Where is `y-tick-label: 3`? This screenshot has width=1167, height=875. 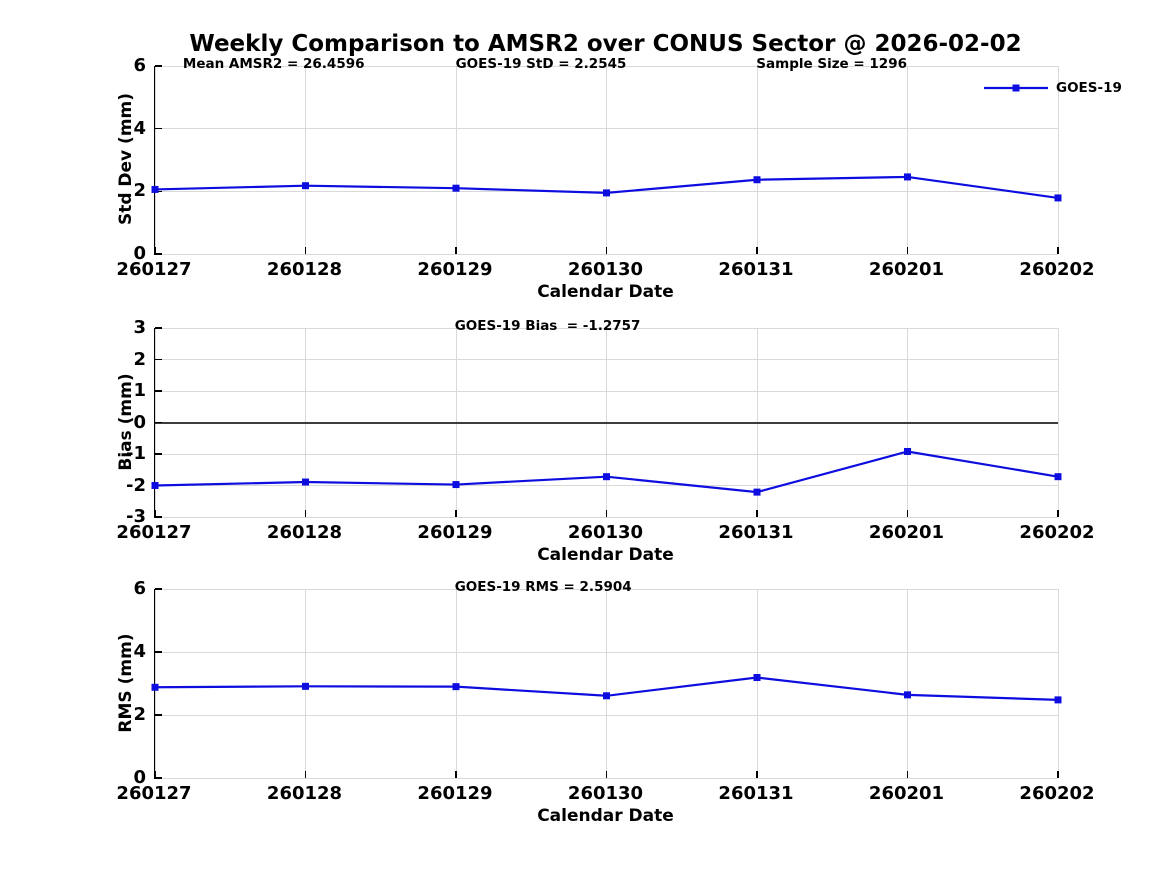
y-tick-label: 3 is located at coordinates (139, 327).